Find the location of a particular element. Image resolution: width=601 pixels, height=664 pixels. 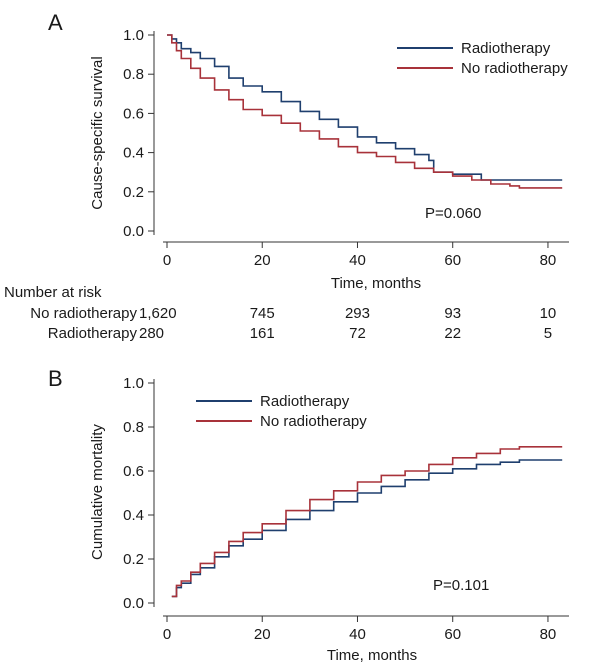

panel-b-letter: B is located at coordinates (55, 378).